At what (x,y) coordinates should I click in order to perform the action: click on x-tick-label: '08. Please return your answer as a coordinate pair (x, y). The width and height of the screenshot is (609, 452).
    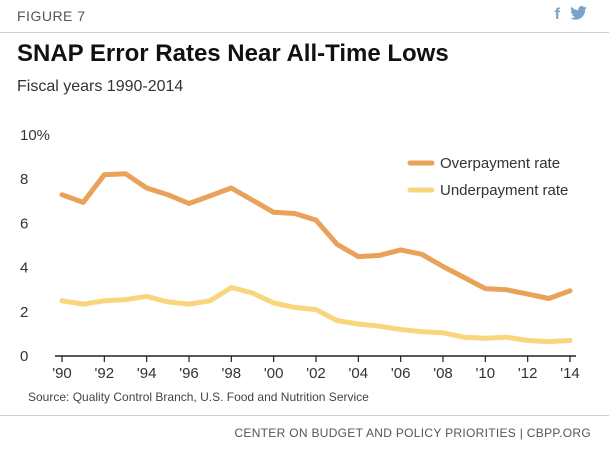
    Looking at the image, I should click on (443, 373).